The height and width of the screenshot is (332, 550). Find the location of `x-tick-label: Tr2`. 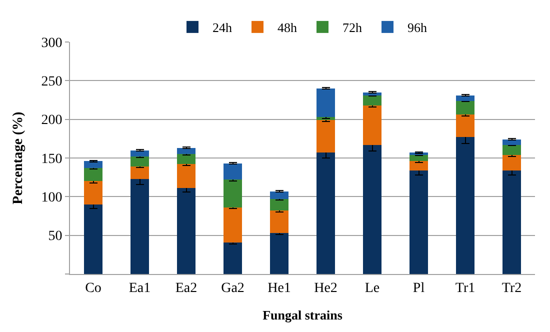

x-tick-label: Tr2 is located at coordinates (512, 288).